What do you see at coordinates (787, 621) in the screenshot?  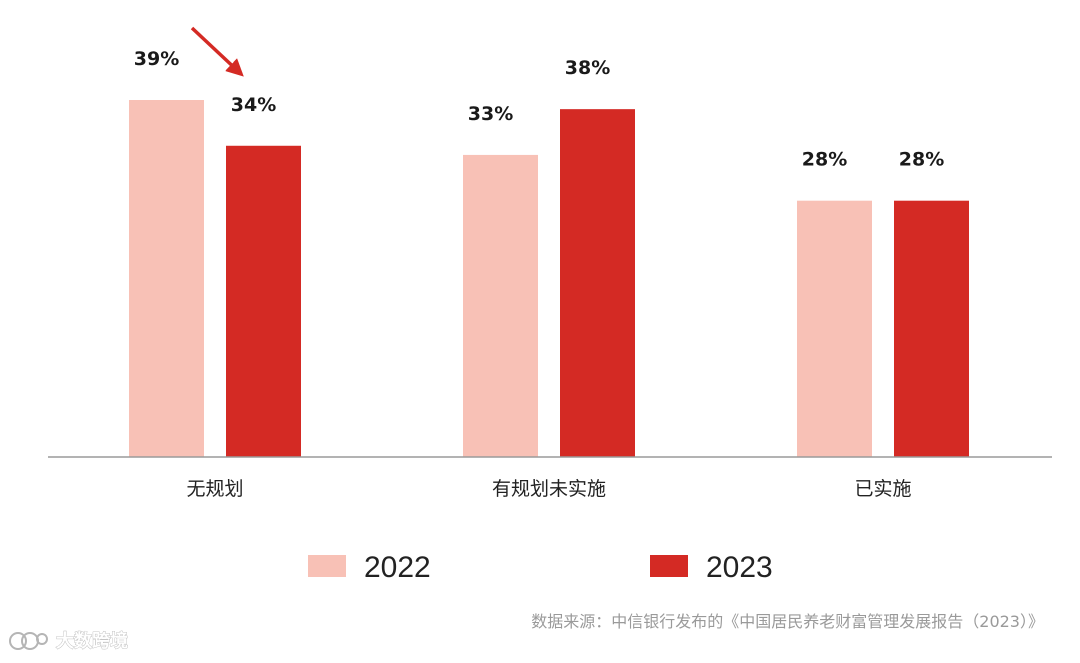 I see `source-note: 数据来源：中信银行发布的《中国居民养老财富管理发展报告（2023）》` at bounding box center [787, 621].